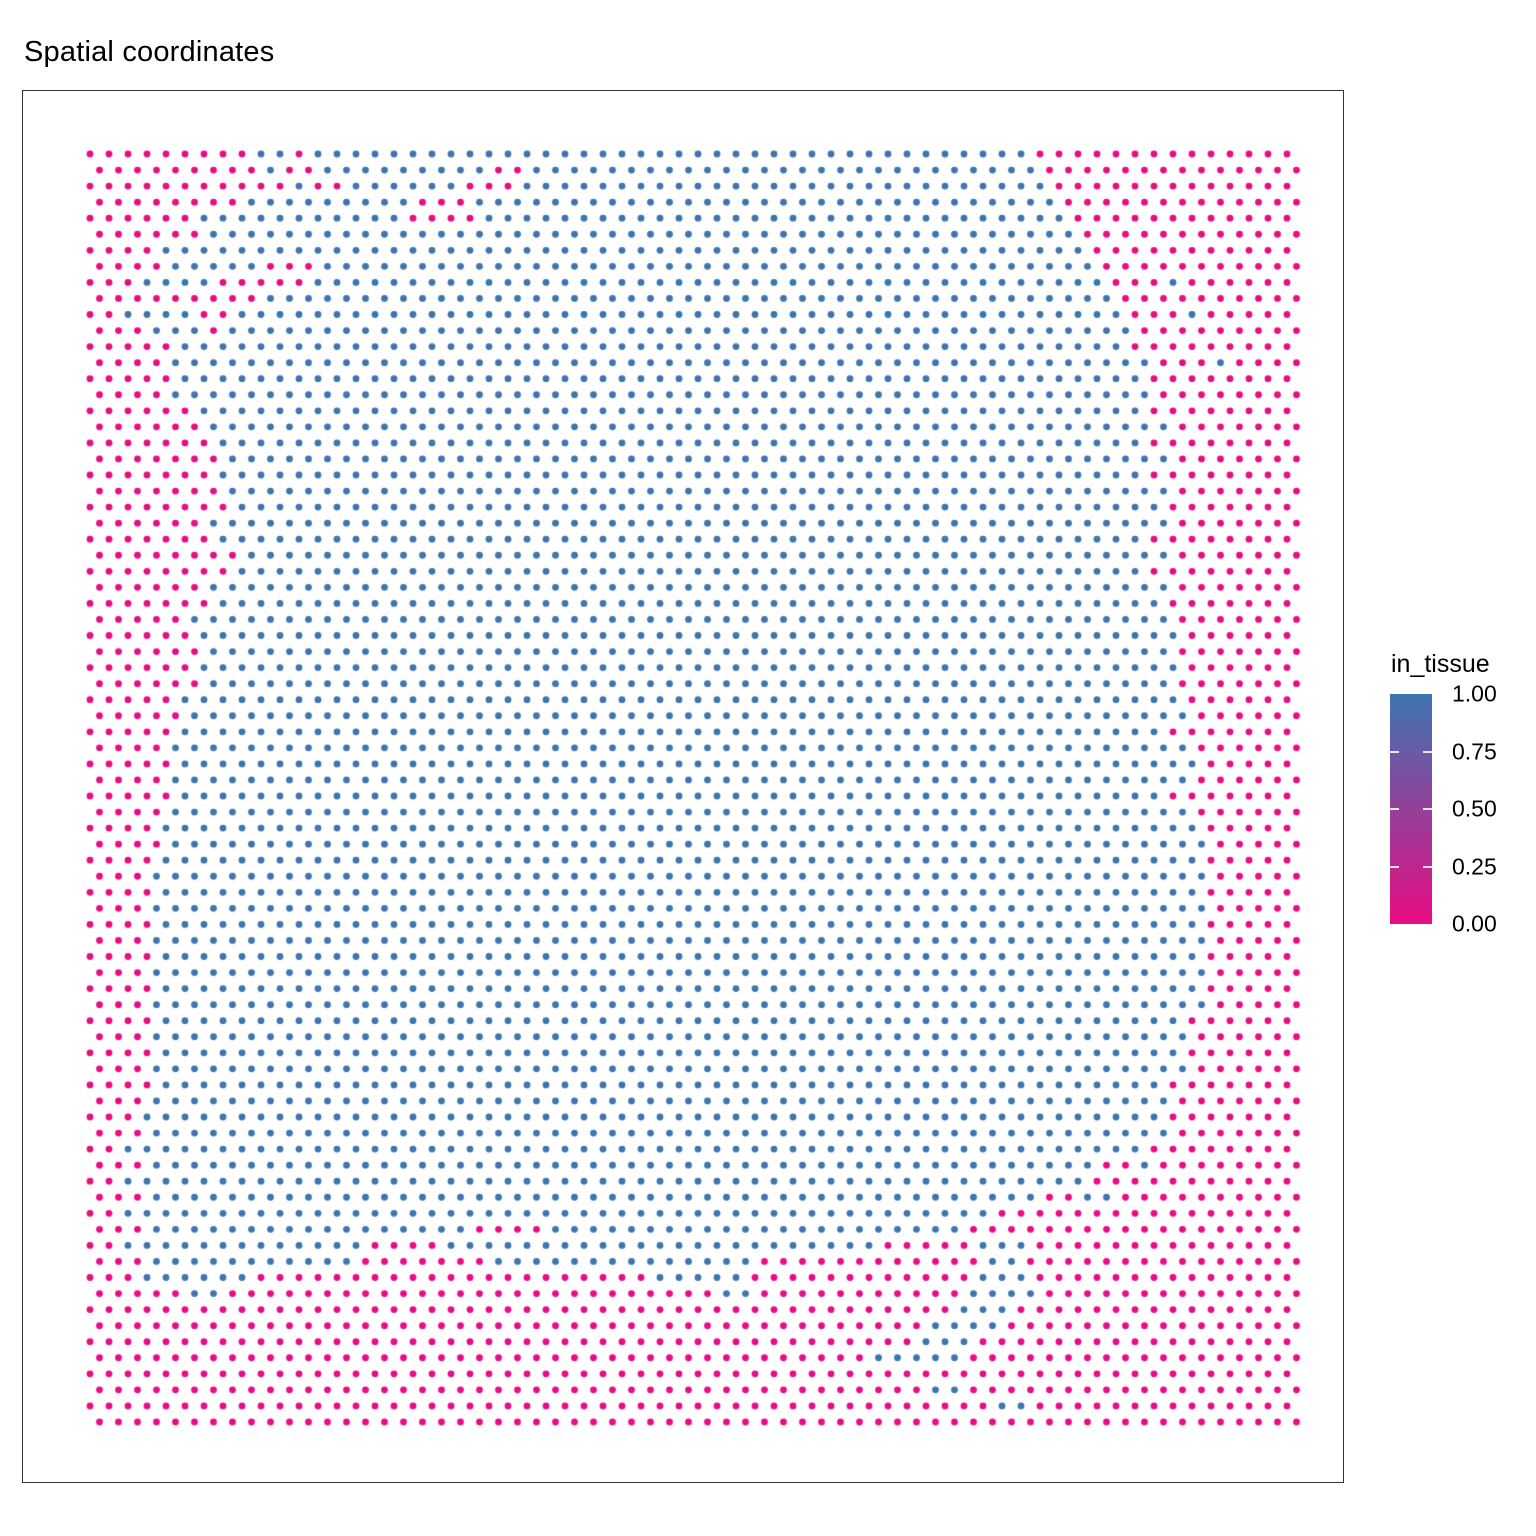 This screenshot has height=1536, width=1536. Describe the element at coordinates (1474, 693) in the screenshot. I see `legend-tick-label: 1.00` at that location.